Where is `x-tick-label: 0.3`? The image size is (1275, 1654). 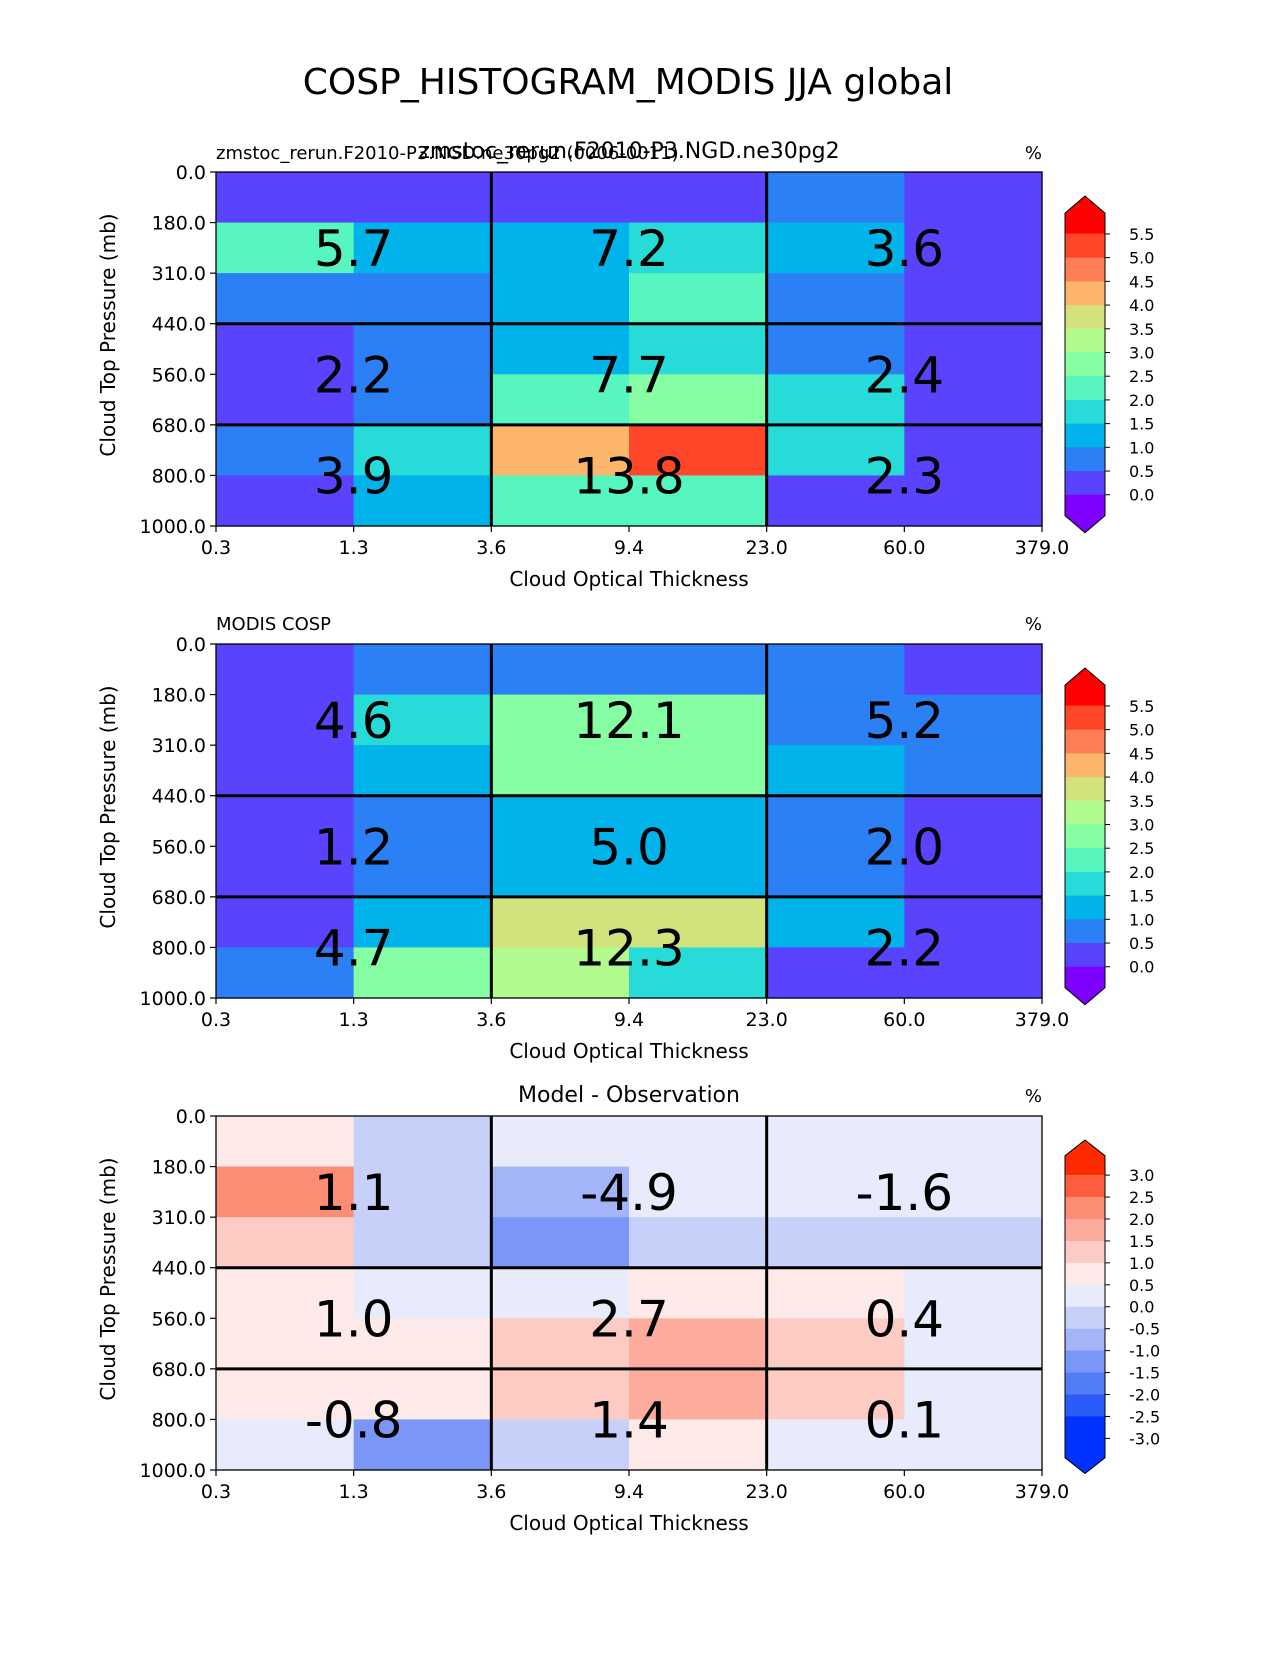
x-tick-label: 0.3 is located at coordinates (216, 1020).